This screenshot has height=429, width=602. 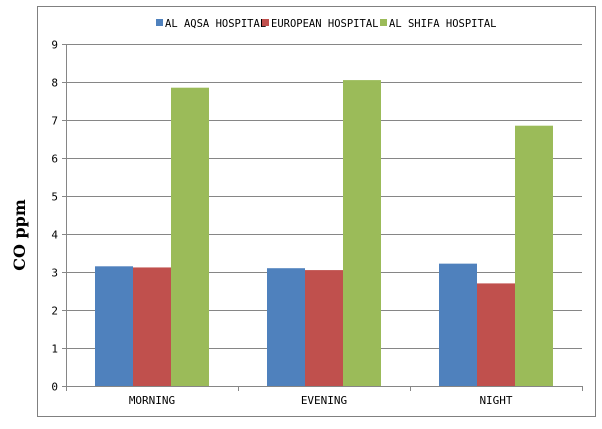 I want to click on x-tick-label: MORNING, so click(x=152, y=400).